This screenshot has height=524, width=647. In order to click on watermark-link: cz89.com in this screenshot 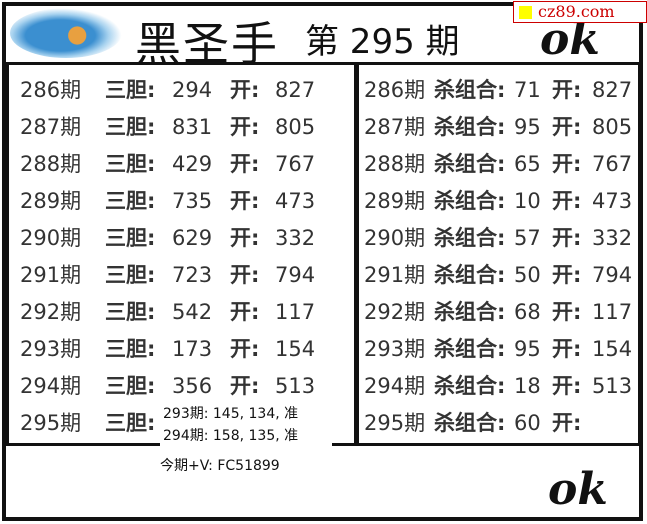, I will do `click(580, 12)`.